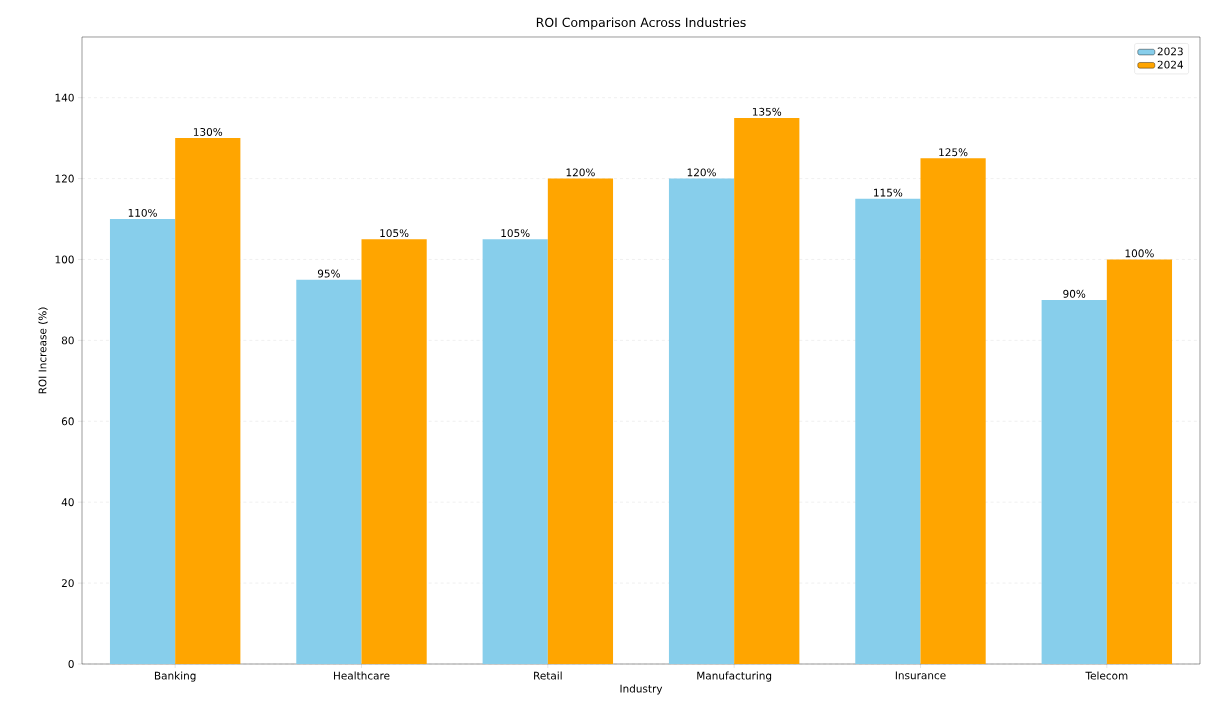 Image resolution: width=1209 pixels, height=717 pixels. I want to click on y-tick-label: 20, so click(67, 583).